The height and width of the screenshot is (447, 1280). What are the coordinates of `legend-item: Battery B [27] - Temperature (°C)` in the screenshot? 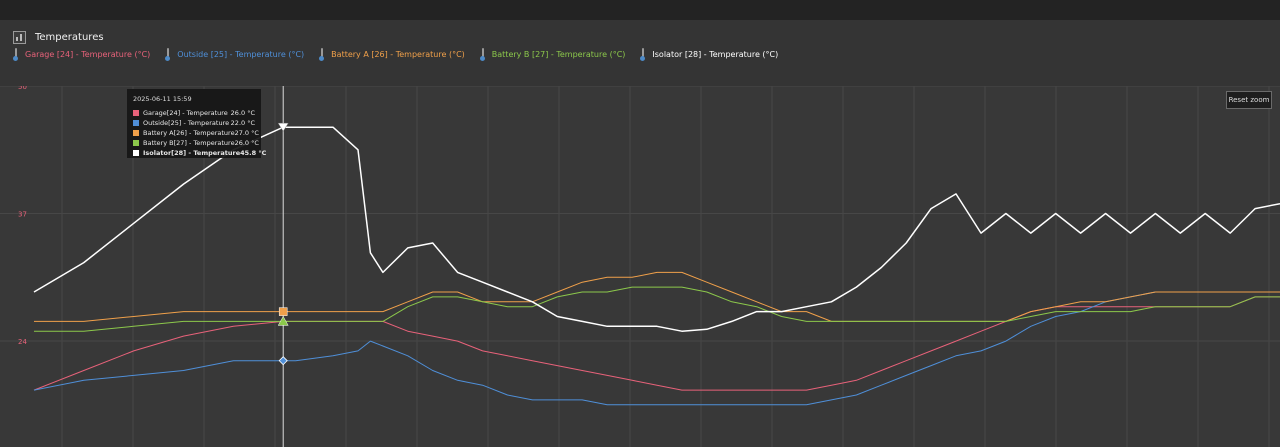 It's located at (552, 54).